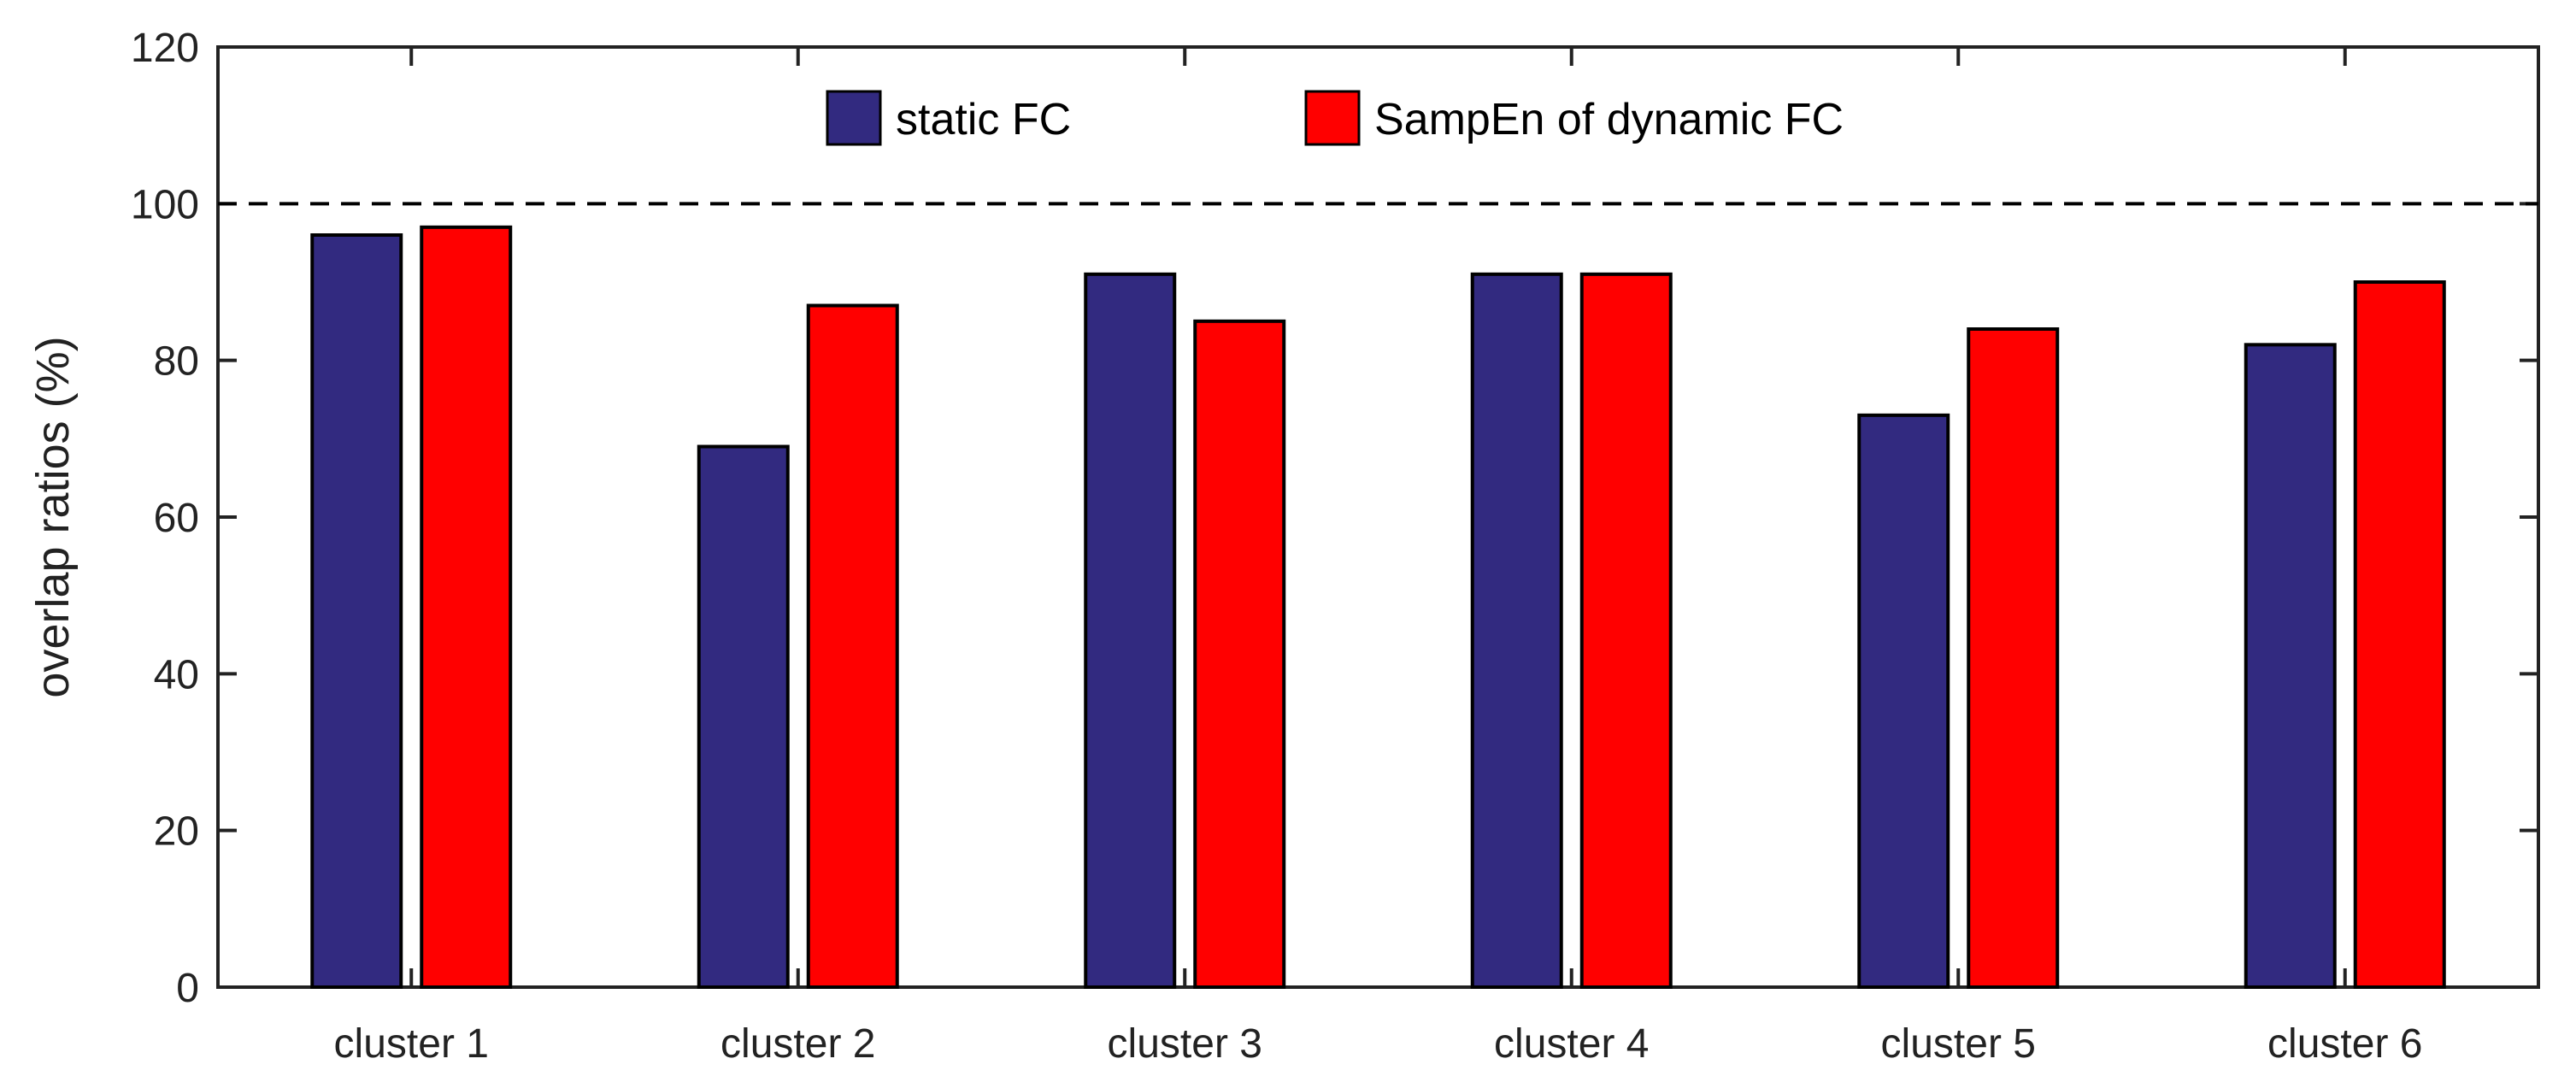 The width and height of the screenshot is (2576, 1088). What do you see at coordinates (411, 1044) in the screenshot?
I see `x-tick-label: cluster 1` at bounding box center [411, 1044].